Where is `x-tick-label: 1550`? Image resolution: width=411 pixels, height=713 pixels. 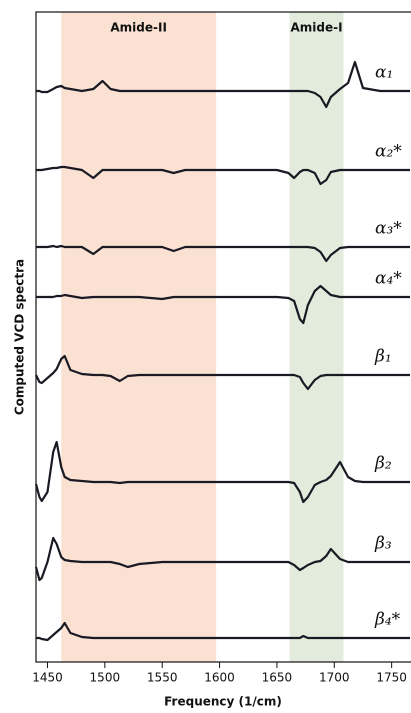 x-tick-label: 1550 is located at coordinates (162, 678).